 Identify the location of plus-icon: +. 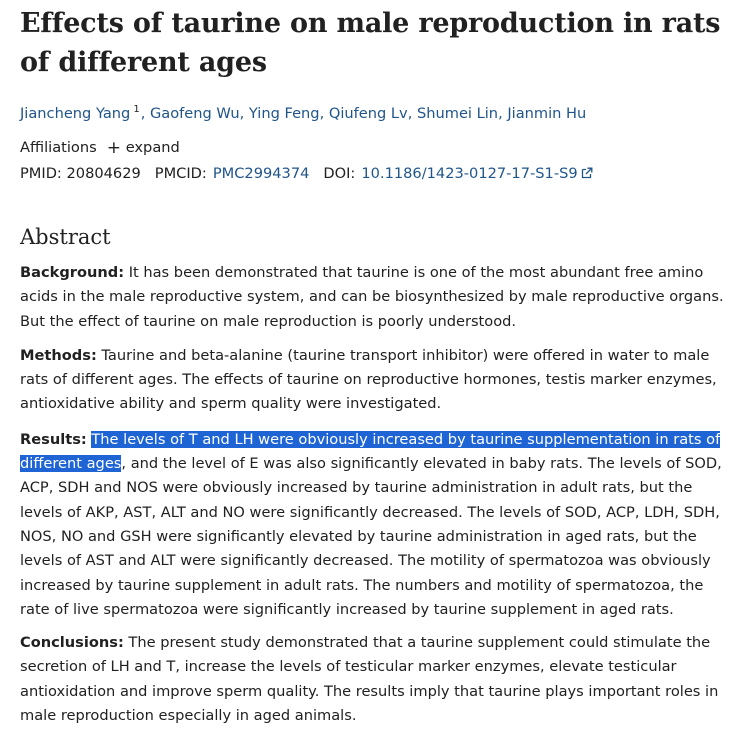
(113, 148).